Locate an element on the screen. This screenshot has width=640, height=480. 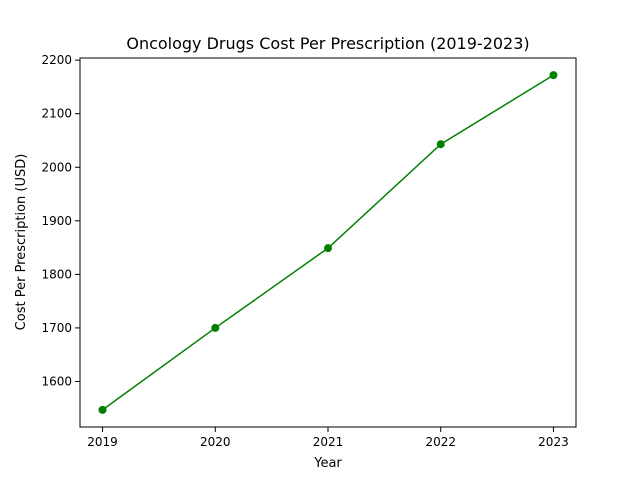
y-tick-label: 1900 is located at coordinates (56, 221).